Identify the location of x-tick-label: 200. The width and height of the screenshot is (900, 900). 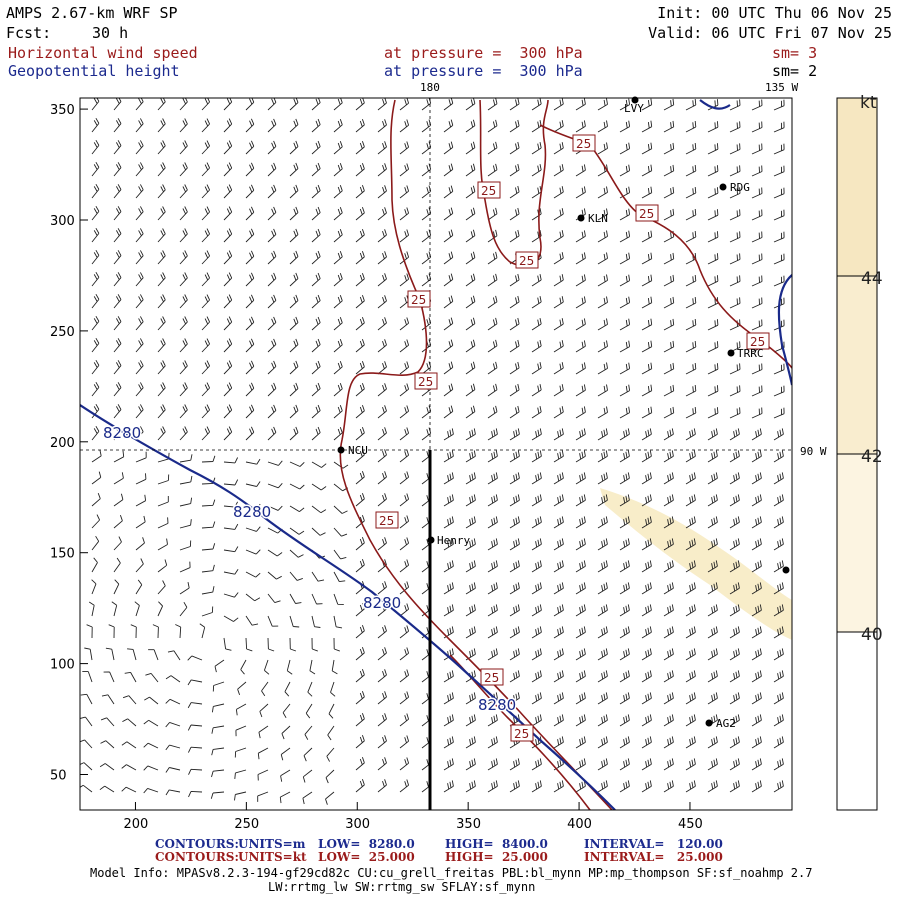
(135, 824).